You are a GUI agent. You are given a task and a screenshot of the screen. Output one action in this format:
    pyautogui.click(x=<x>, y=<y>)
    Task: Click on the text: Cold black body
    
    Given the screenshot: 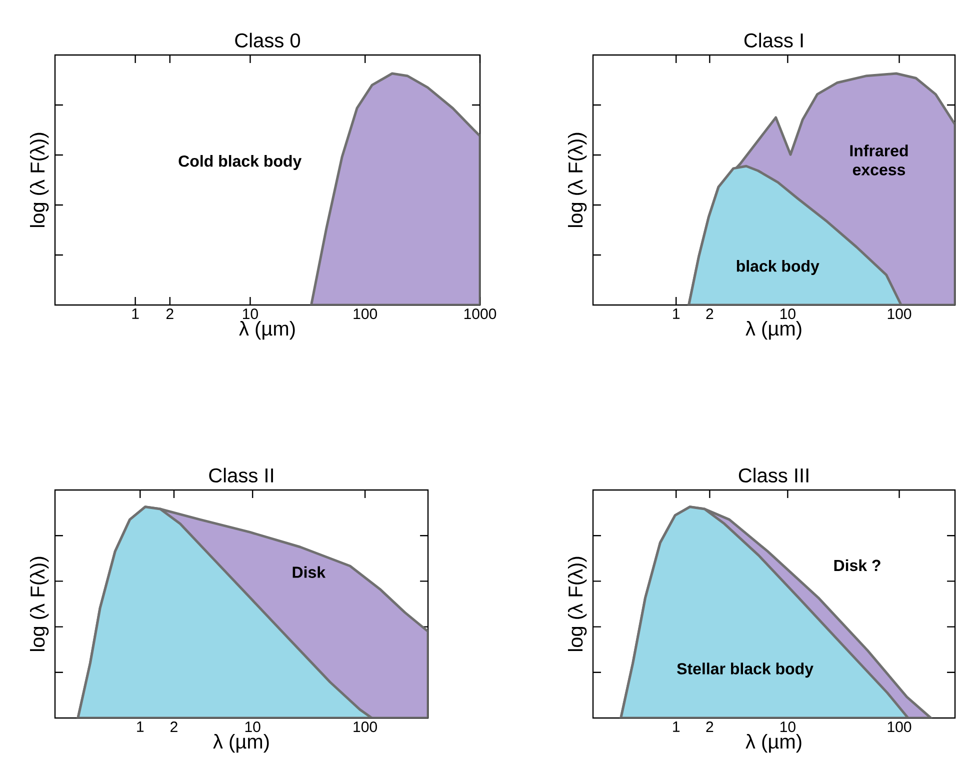 What is the action you would take?
    pyautogui.click(x=240, y=162)
    